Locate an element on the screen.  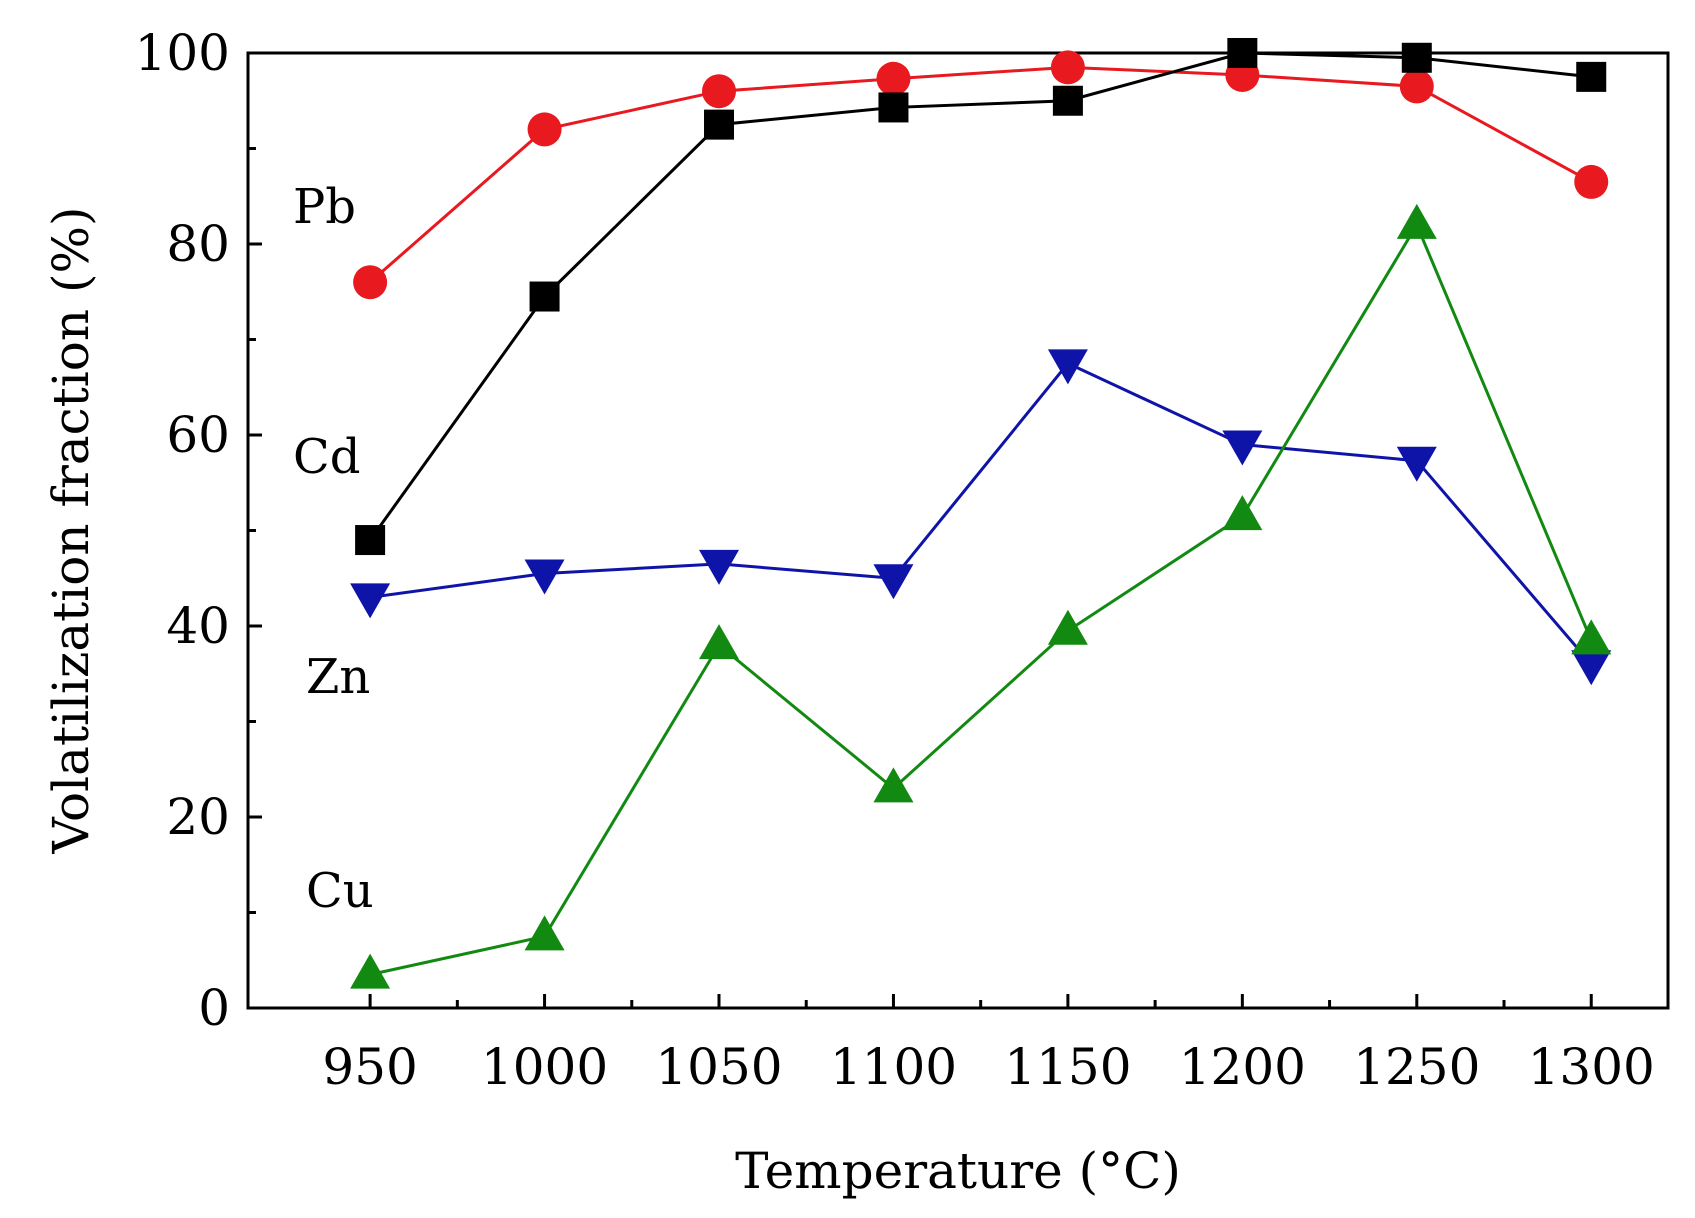
x-axis-ticks: 950 1000 1050 1100 1150 1200 1250 1300 is located at coordinates (988, 1045).